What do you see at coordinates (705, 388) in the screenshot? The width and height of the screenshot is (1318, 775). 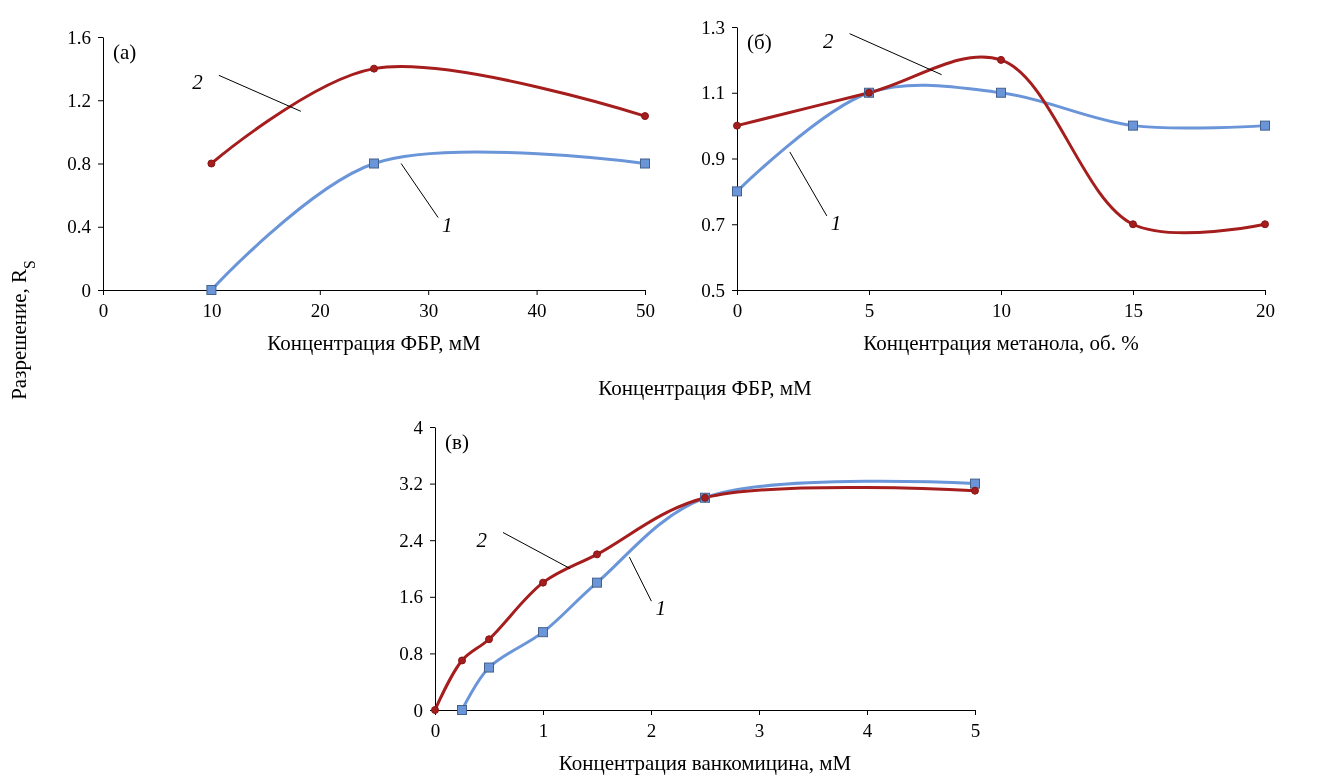 I see `chart-title: Концентрация ФБР, мМ` at bounding box center [705, 388].